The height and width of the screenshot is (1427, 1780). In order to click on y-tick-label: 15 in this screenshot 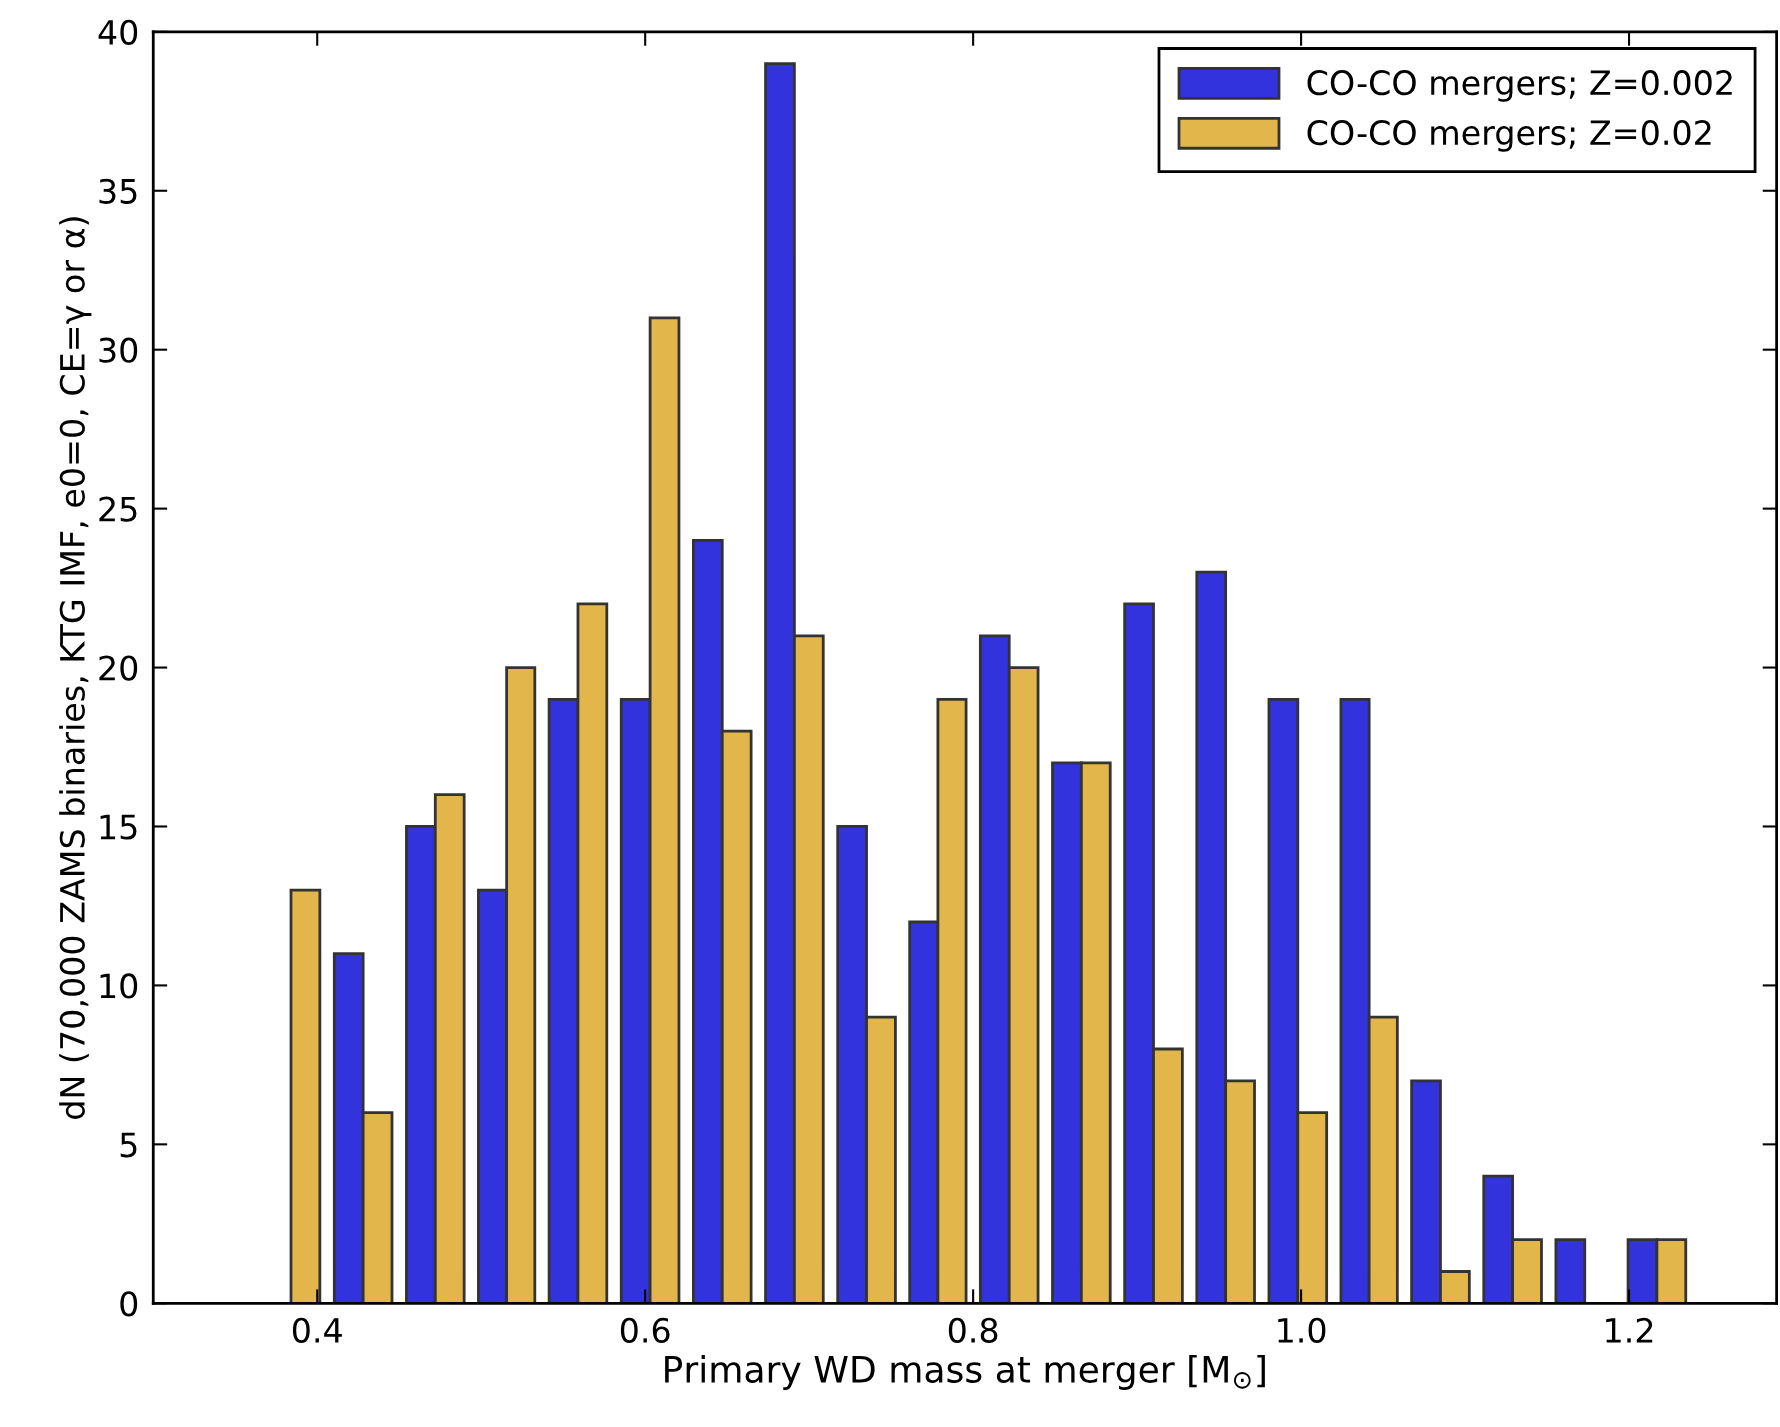, I will do `click(118, 827)`.